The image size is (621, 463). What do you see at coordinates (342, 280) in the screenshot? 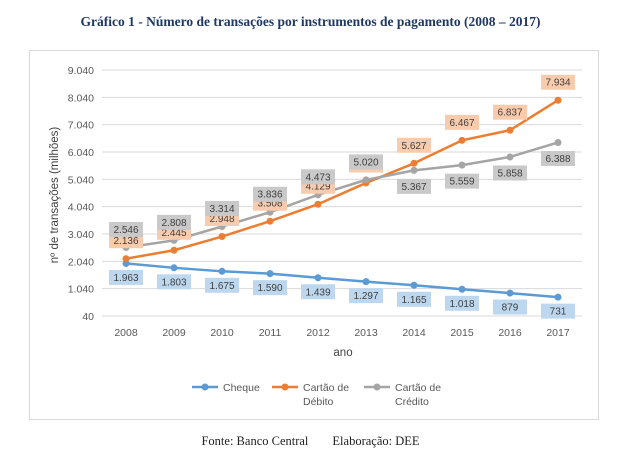
I see `series-line-cheque` at bounding box center [342, 280].